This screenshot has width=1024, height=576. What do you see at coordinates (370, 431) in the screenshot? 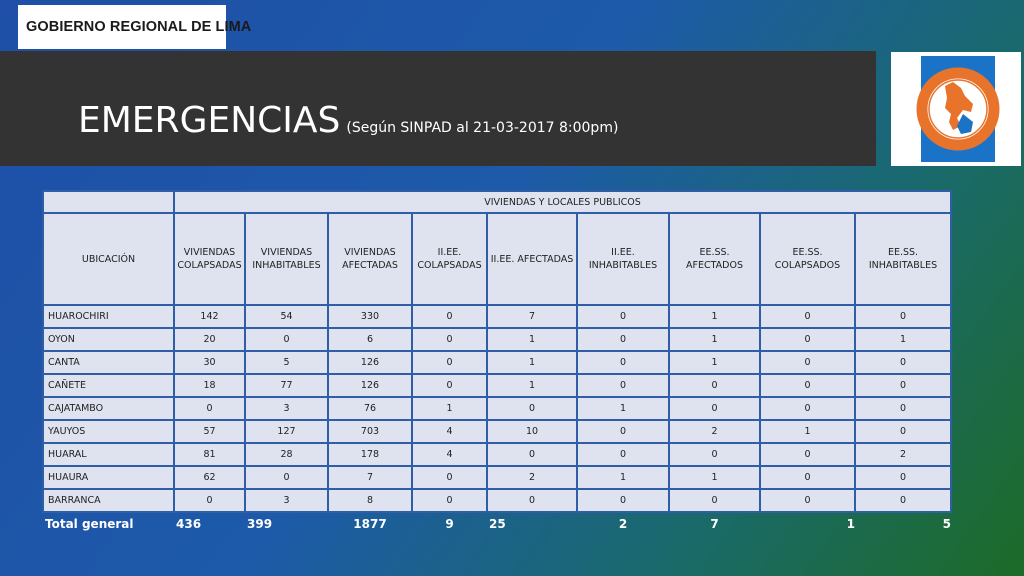
I see `value-cell: 703` at bounding box center [370, 431].